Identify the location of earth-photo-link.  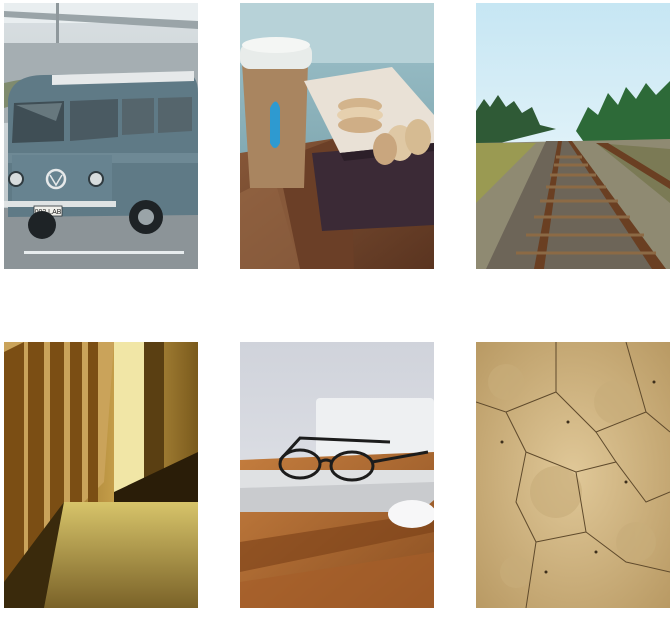
(573, 475).